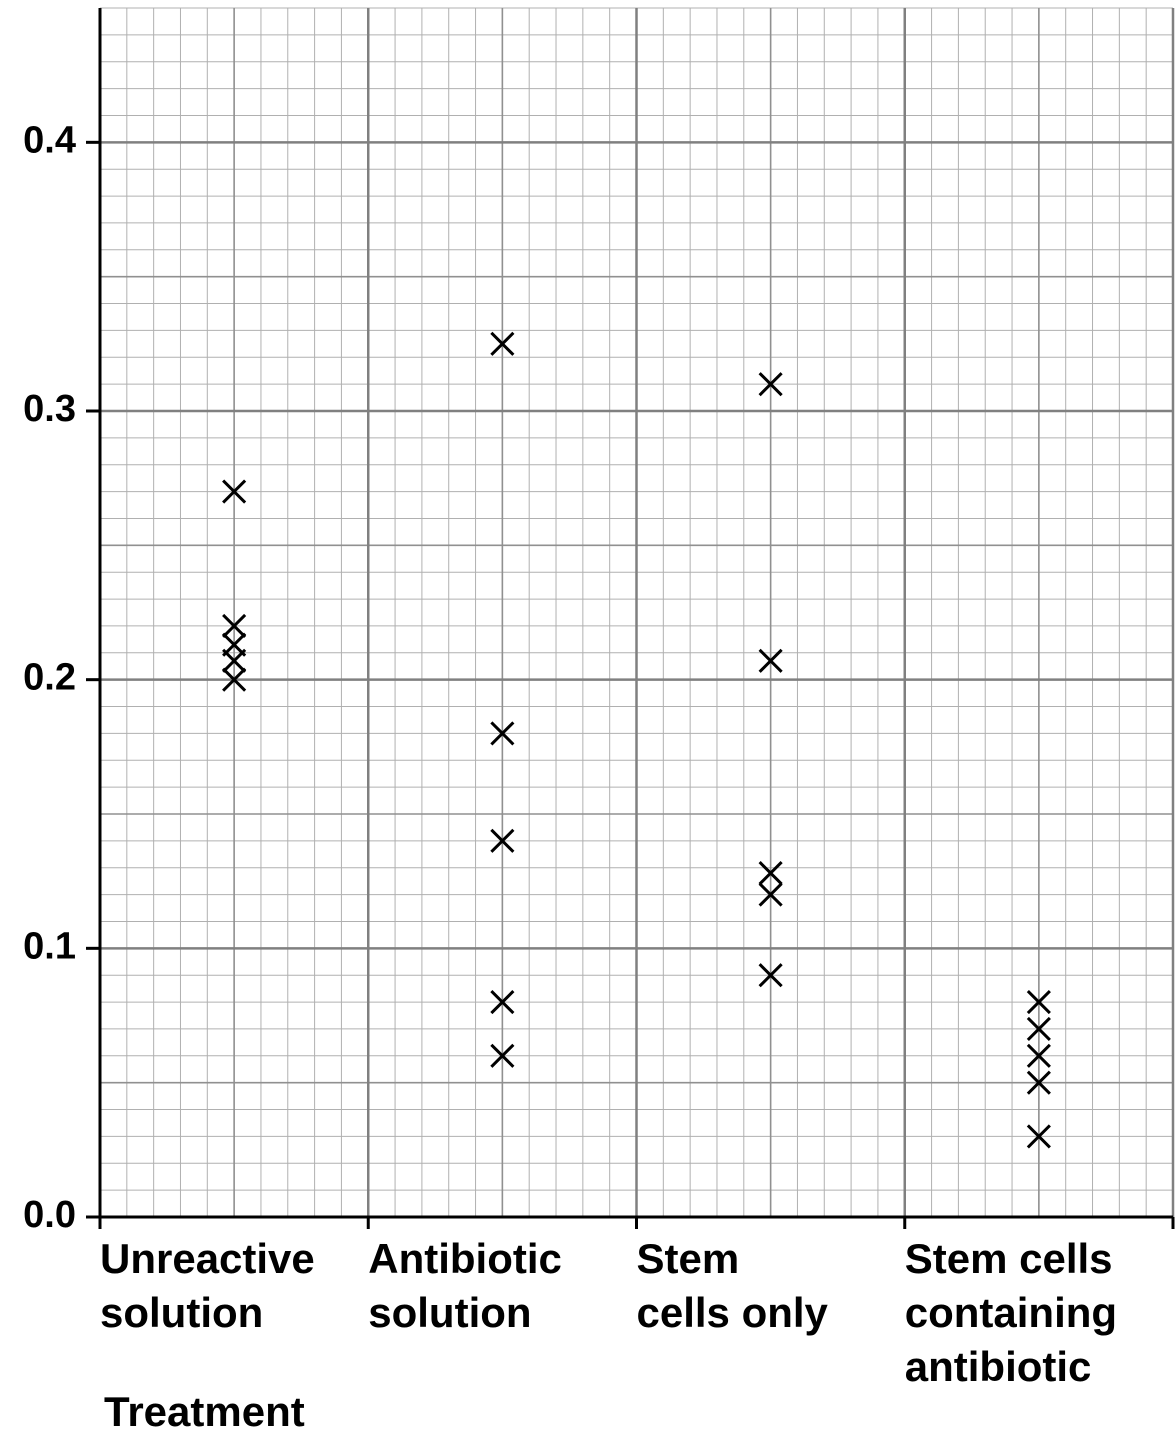  I want to click on x-tick-label: cells only, so click(733, 1312).